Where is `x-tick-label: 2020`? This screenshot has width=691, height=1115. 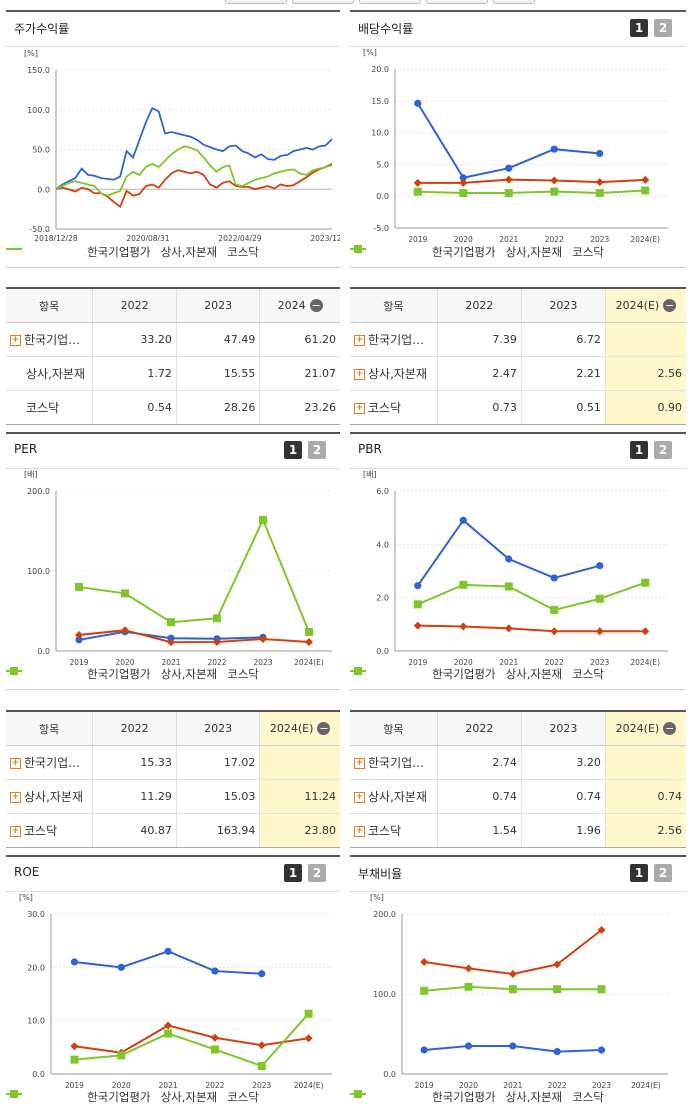 x-tick-label: 2020 is located at coordinates (463, 662).